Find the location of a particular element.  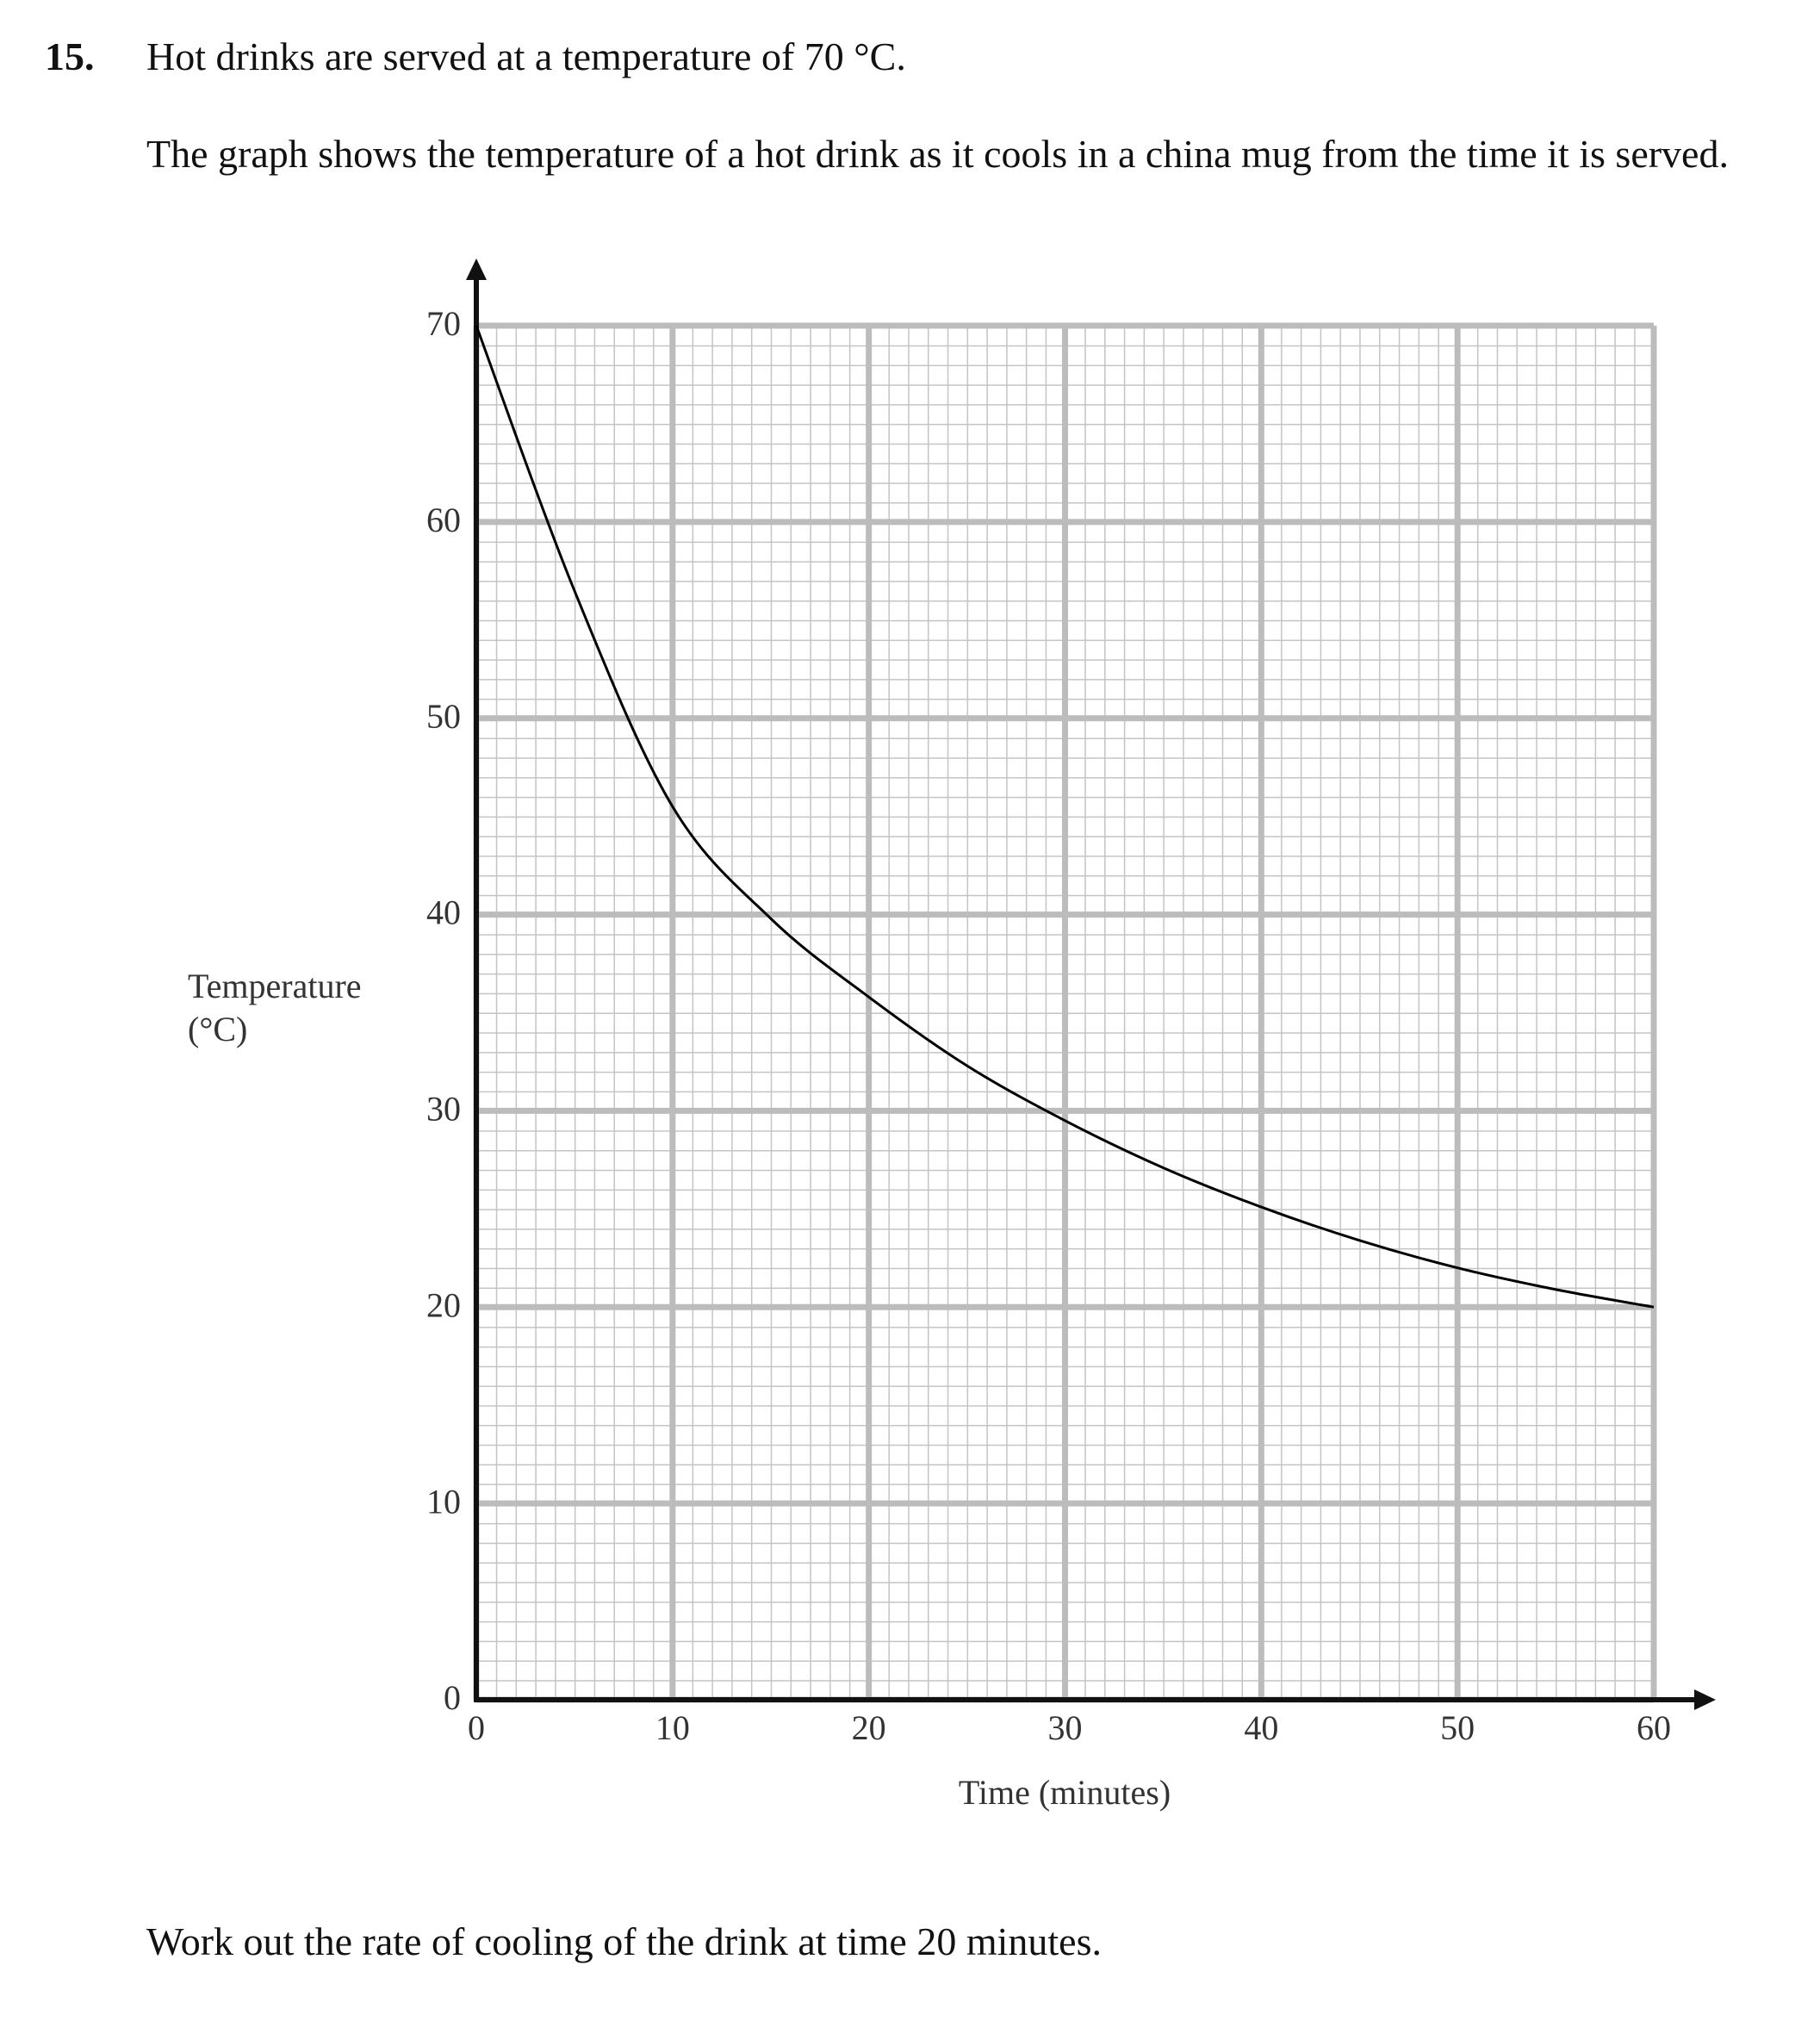

y-tick-label: 50 is located at coordinates (443, 716).